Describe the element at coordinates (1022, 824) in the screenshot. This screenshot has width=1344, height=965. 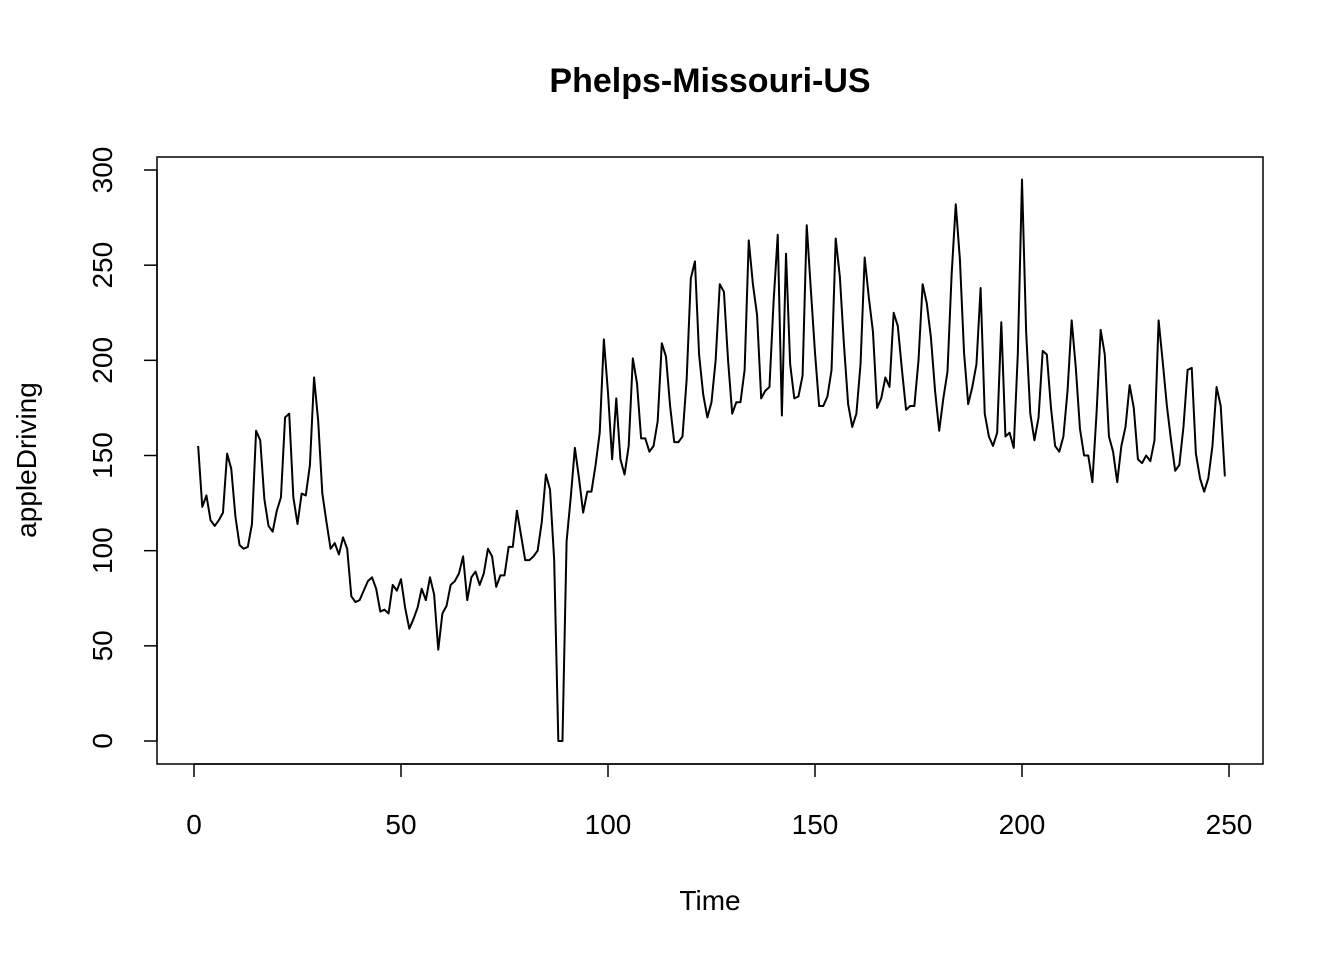
I see `x-tick-label: 200` at that location.